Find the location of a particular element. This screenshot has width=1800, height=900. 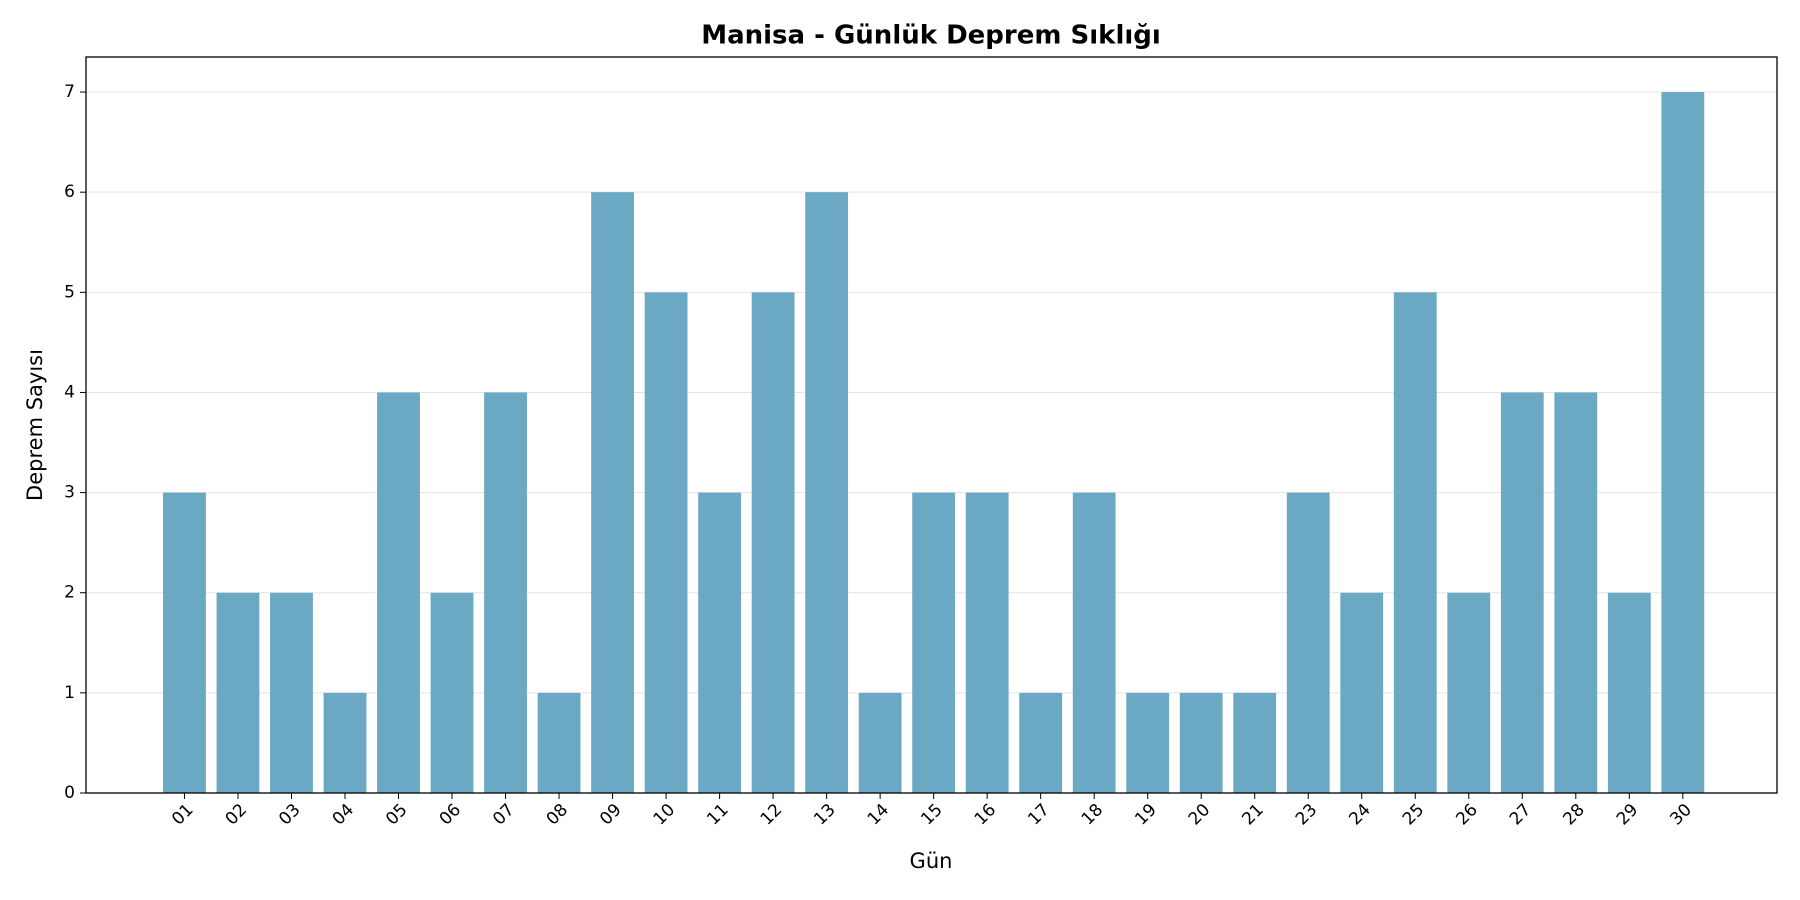

x-axis-label: Gün is located at coordinates (931, 861).